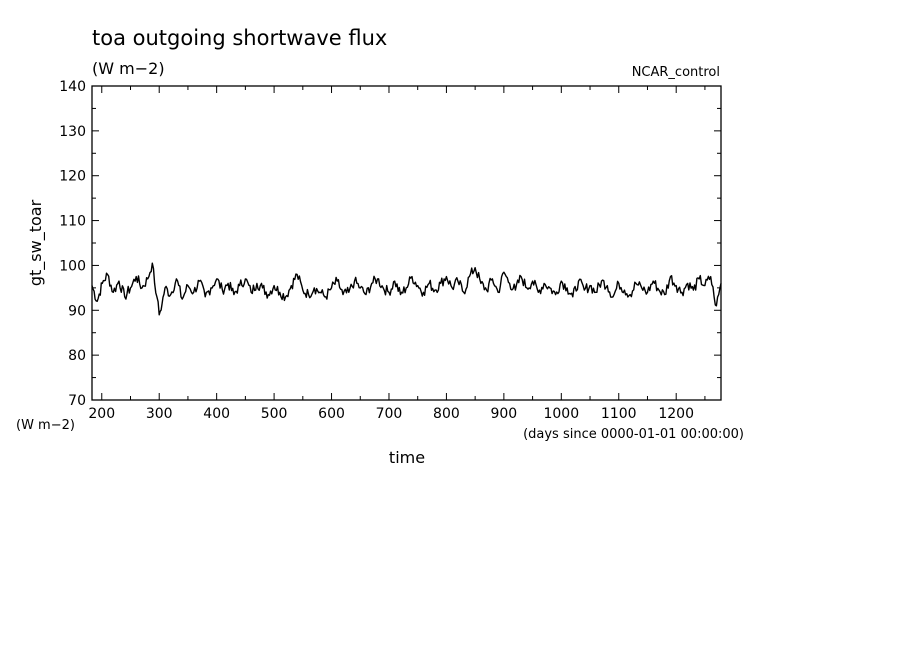 The width and height of the screenshot is (904, 654). I want to click on x-tick-label: 900, so click(503, 414).